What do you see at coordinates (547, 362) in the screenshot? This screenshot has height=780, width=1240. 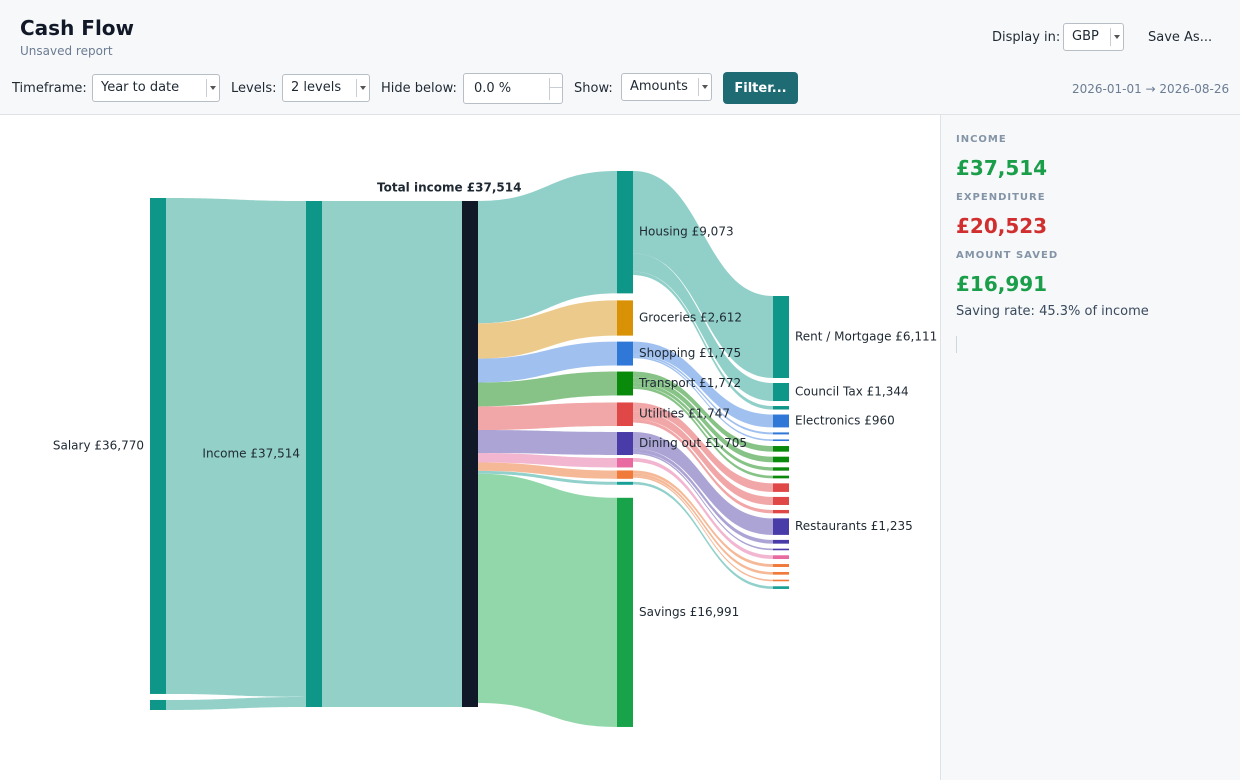 I see `total-shopping-link` at bounding box center [547, 362].